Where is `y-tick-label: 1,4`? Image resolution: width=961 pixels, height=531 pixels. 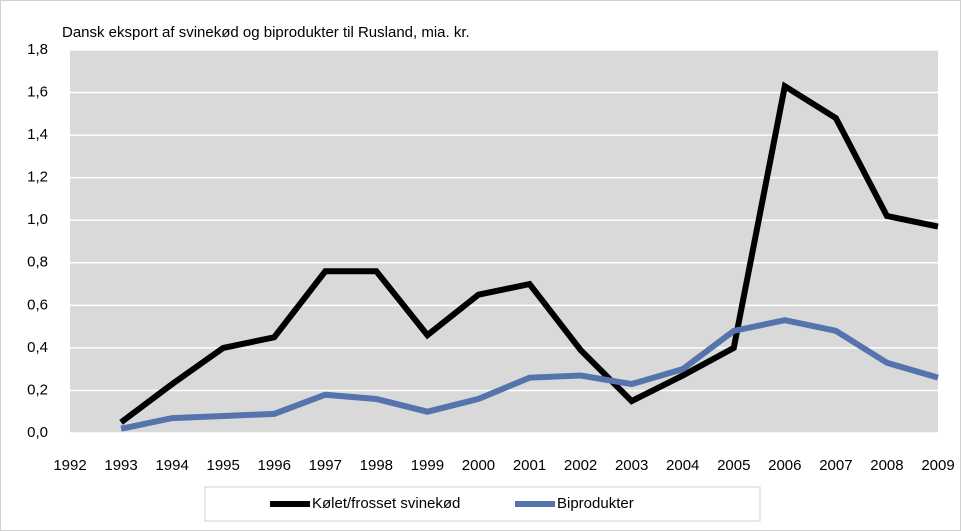 y-tick-label: 1,4 is located at coordinates (37, 134).